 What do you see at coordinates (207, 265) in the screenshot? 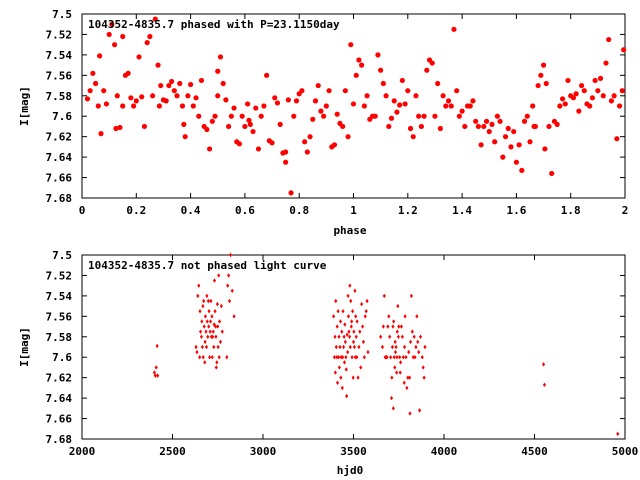
I see `plot-title: 104352-4835.7 not phased light curve` at bounding box center [207, 265].